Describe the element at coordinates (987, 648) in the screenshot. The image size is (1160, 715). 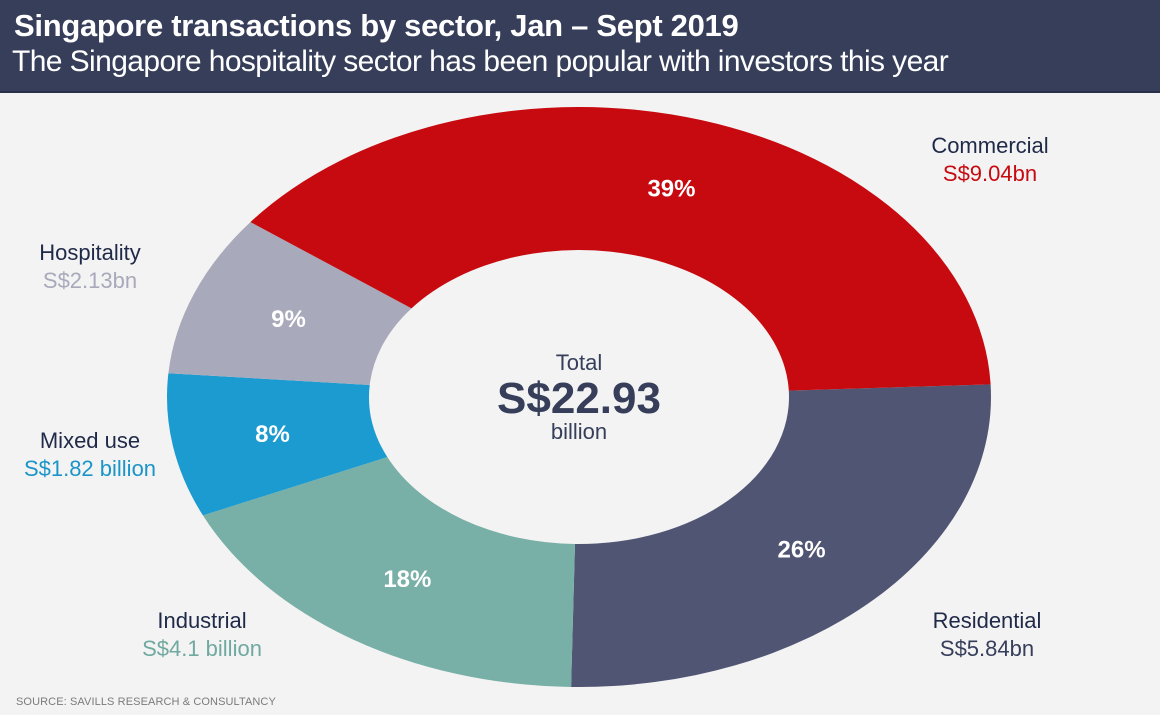
I see `label-value: S$5.84bn` at that location.